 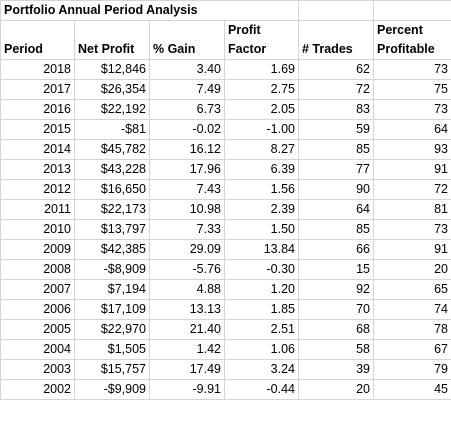 What do you see at coordinates (187, 149) in the screenshot?
I see `cell-pct-gain: 16.12` at bounding box center [187, 149].